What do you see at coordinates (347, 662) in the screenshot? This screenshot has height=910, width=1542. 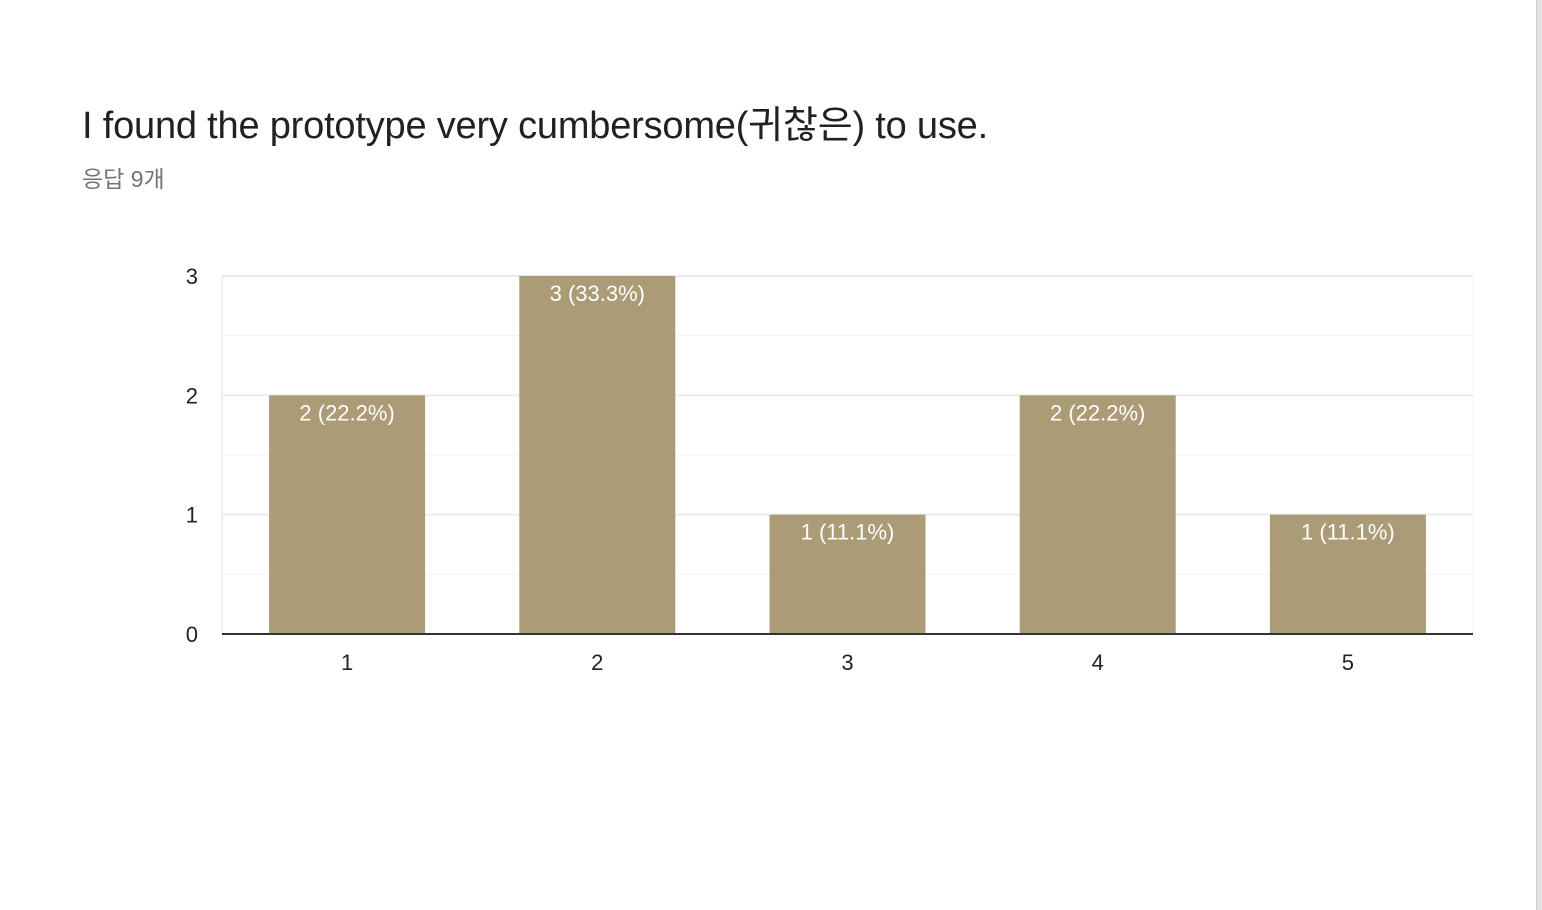 I see `x-tick-label: 1` at bounding box center [347, 662].